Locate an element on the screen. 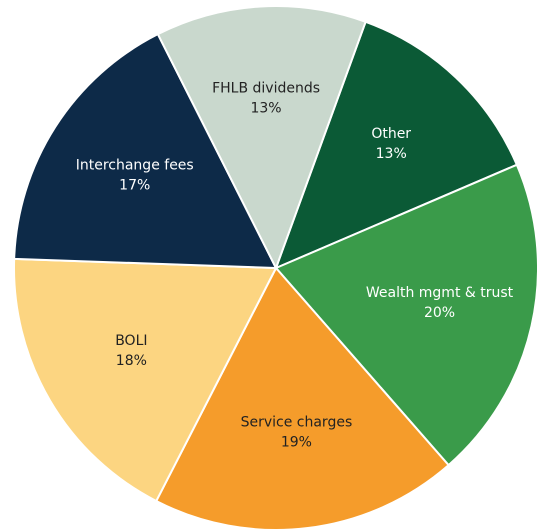 Image resolution: width=537 pixels, height=531 pixels. category-label: FHLB dividends is located at coordinates (266, 89).